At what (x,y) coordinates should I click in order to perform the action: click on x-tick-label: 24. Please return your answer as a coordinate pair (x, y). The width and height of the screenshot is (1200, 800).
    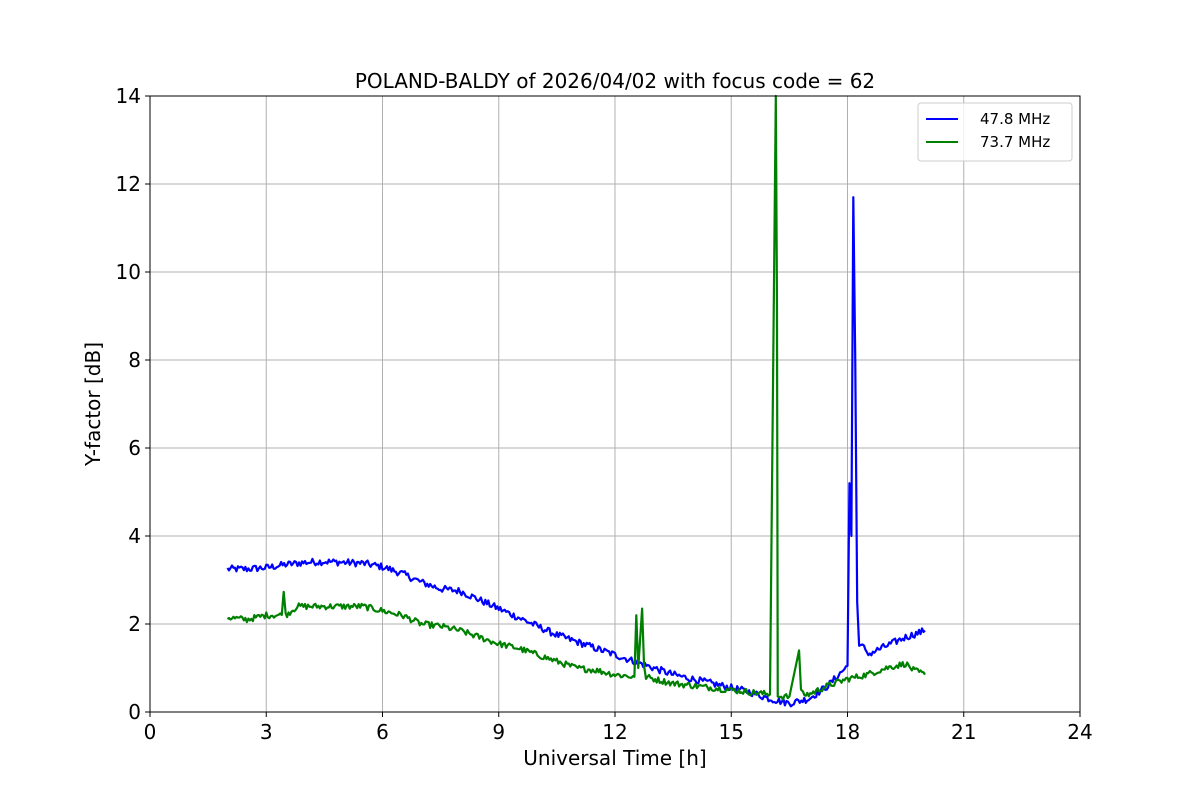
    Looking at the image, I should click on (1079, 732).